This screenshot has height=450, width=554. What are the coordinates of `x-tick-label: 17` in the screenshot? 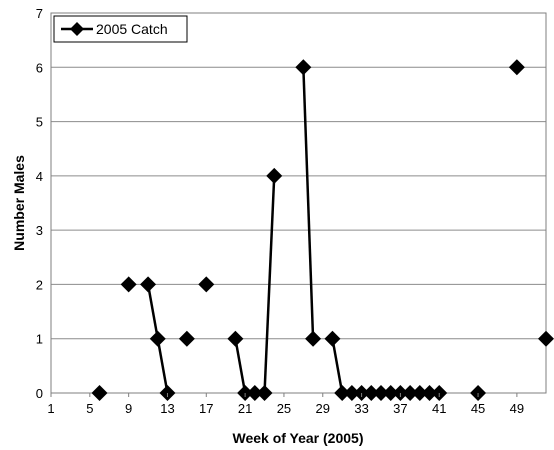 It's located at (206, 408).